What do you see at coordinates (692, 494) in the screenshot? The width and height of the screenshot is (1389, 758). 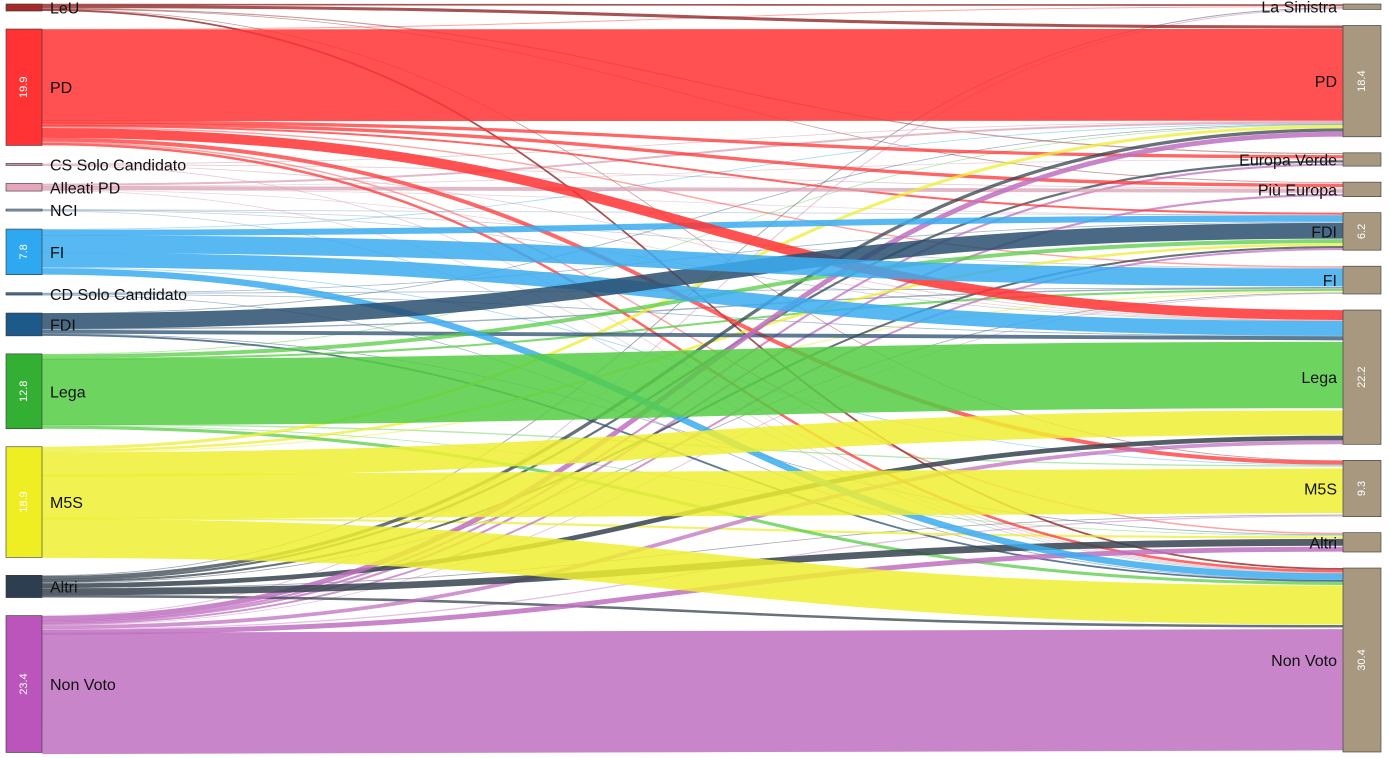 I see `link-m5s-to-m5s` at bounding box center [692, 494].